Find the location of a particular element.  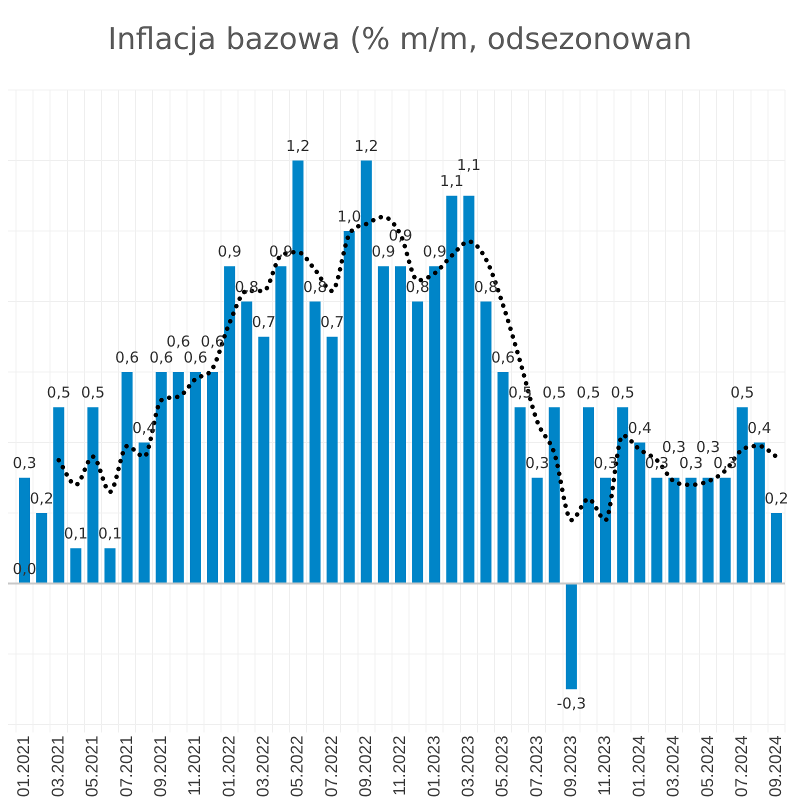

x-tick-label: 01.2024 is located at coordinates (638, 766).